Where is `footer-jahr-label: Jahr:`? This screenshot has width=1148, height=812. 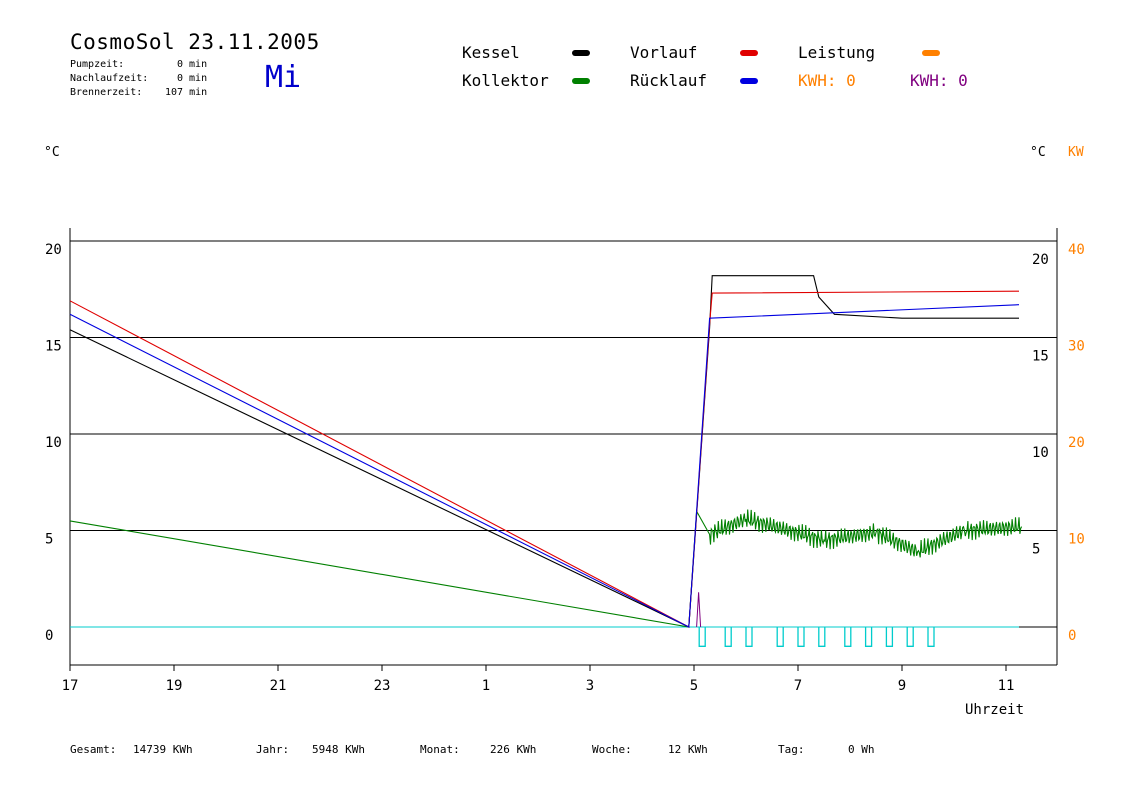 footer-jahr-label: Jahr: is located at coordinates (273, 749).